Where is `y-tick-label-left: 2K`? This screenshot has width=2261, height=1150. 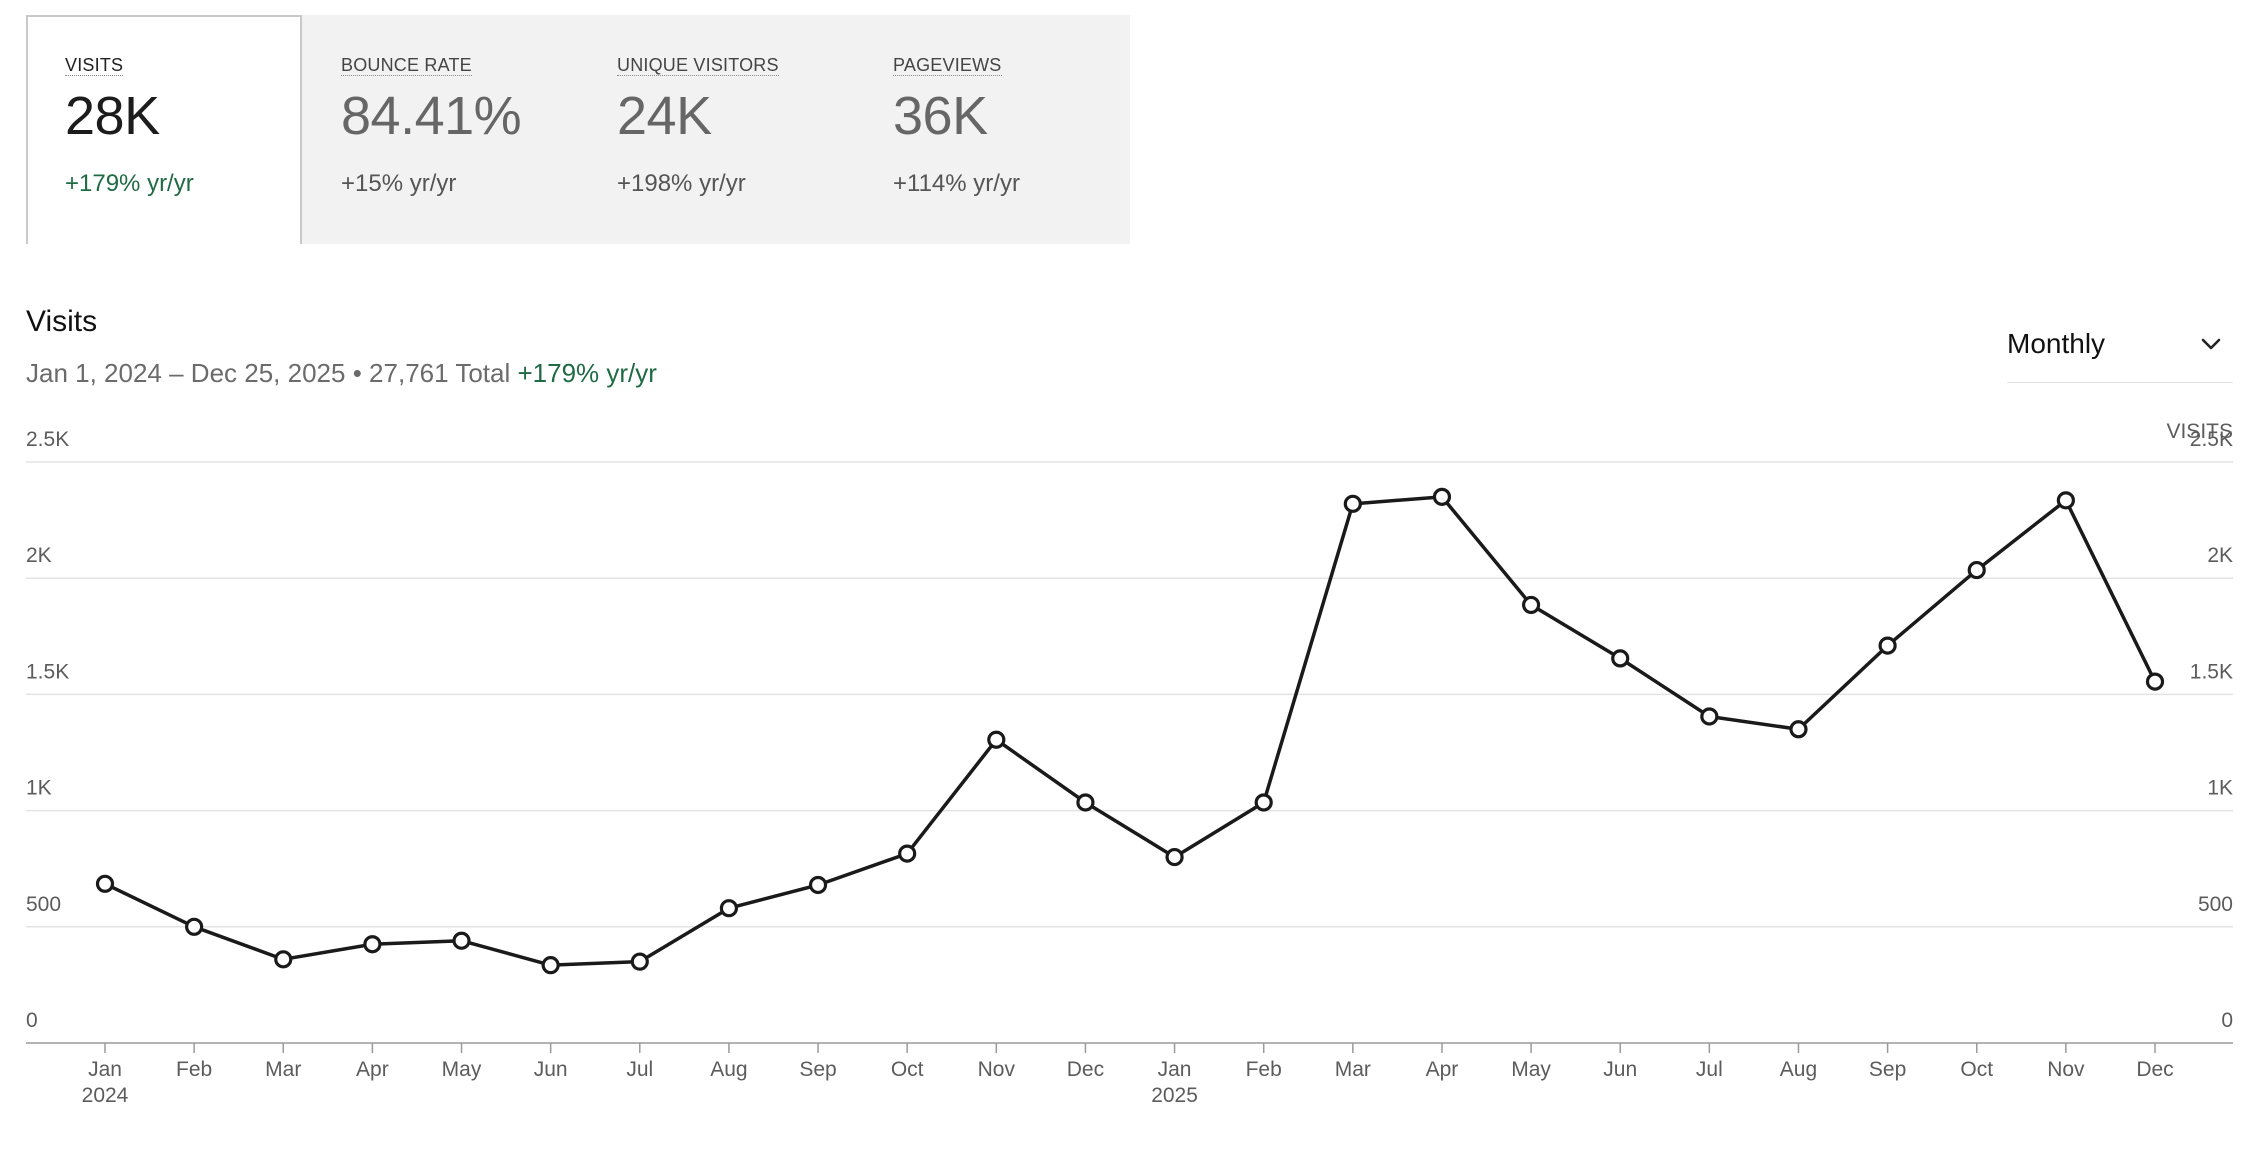 y-tick-label-left: 2K is located at coordinates (39, 555).